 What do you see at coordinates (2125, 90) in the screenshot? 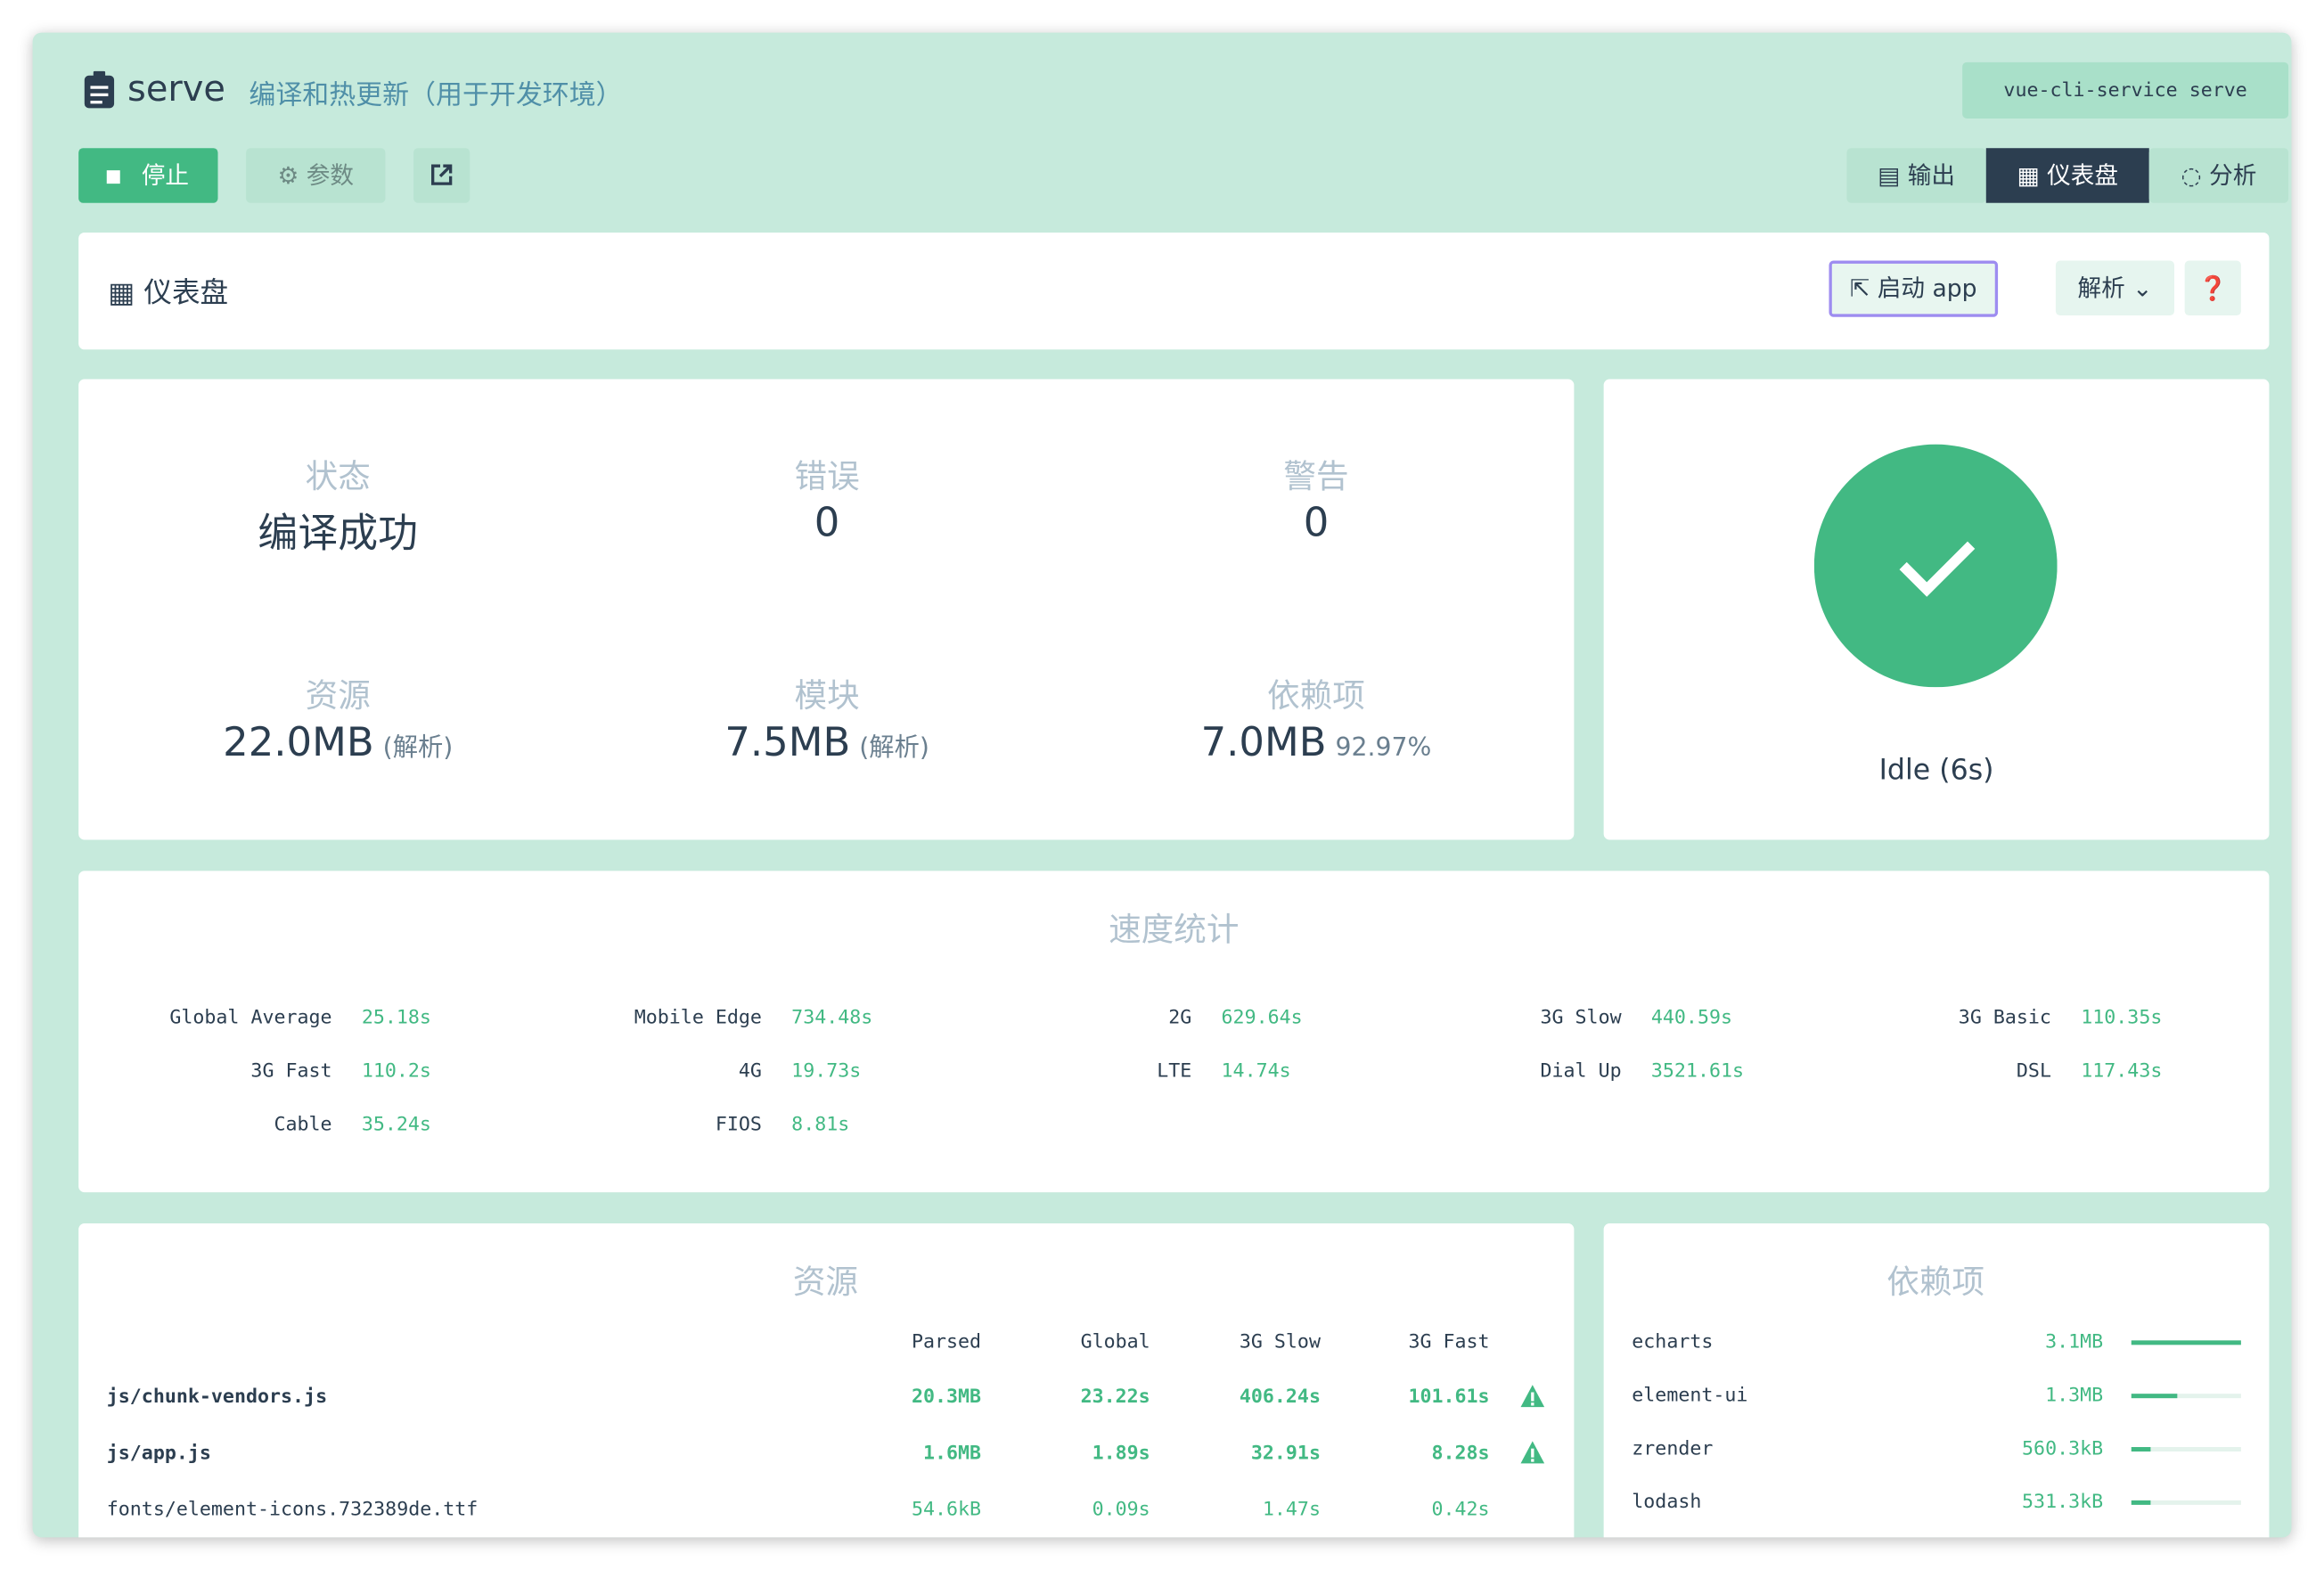
I see `command: vue-cli-service serve` at bounding box center [2125, 90].